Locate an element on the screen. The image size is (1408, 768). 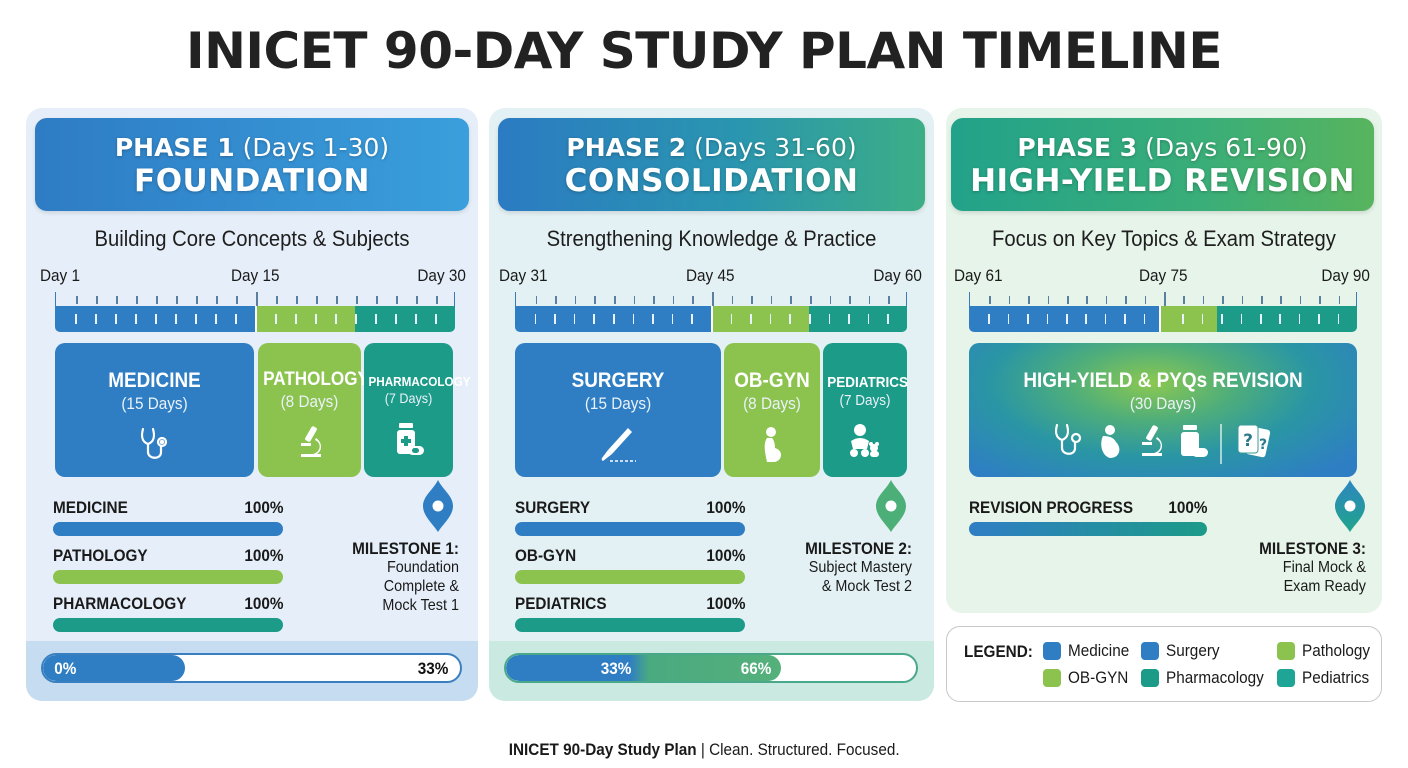
milestone-text: Exam Ready is located at coordinates (1324, 586).